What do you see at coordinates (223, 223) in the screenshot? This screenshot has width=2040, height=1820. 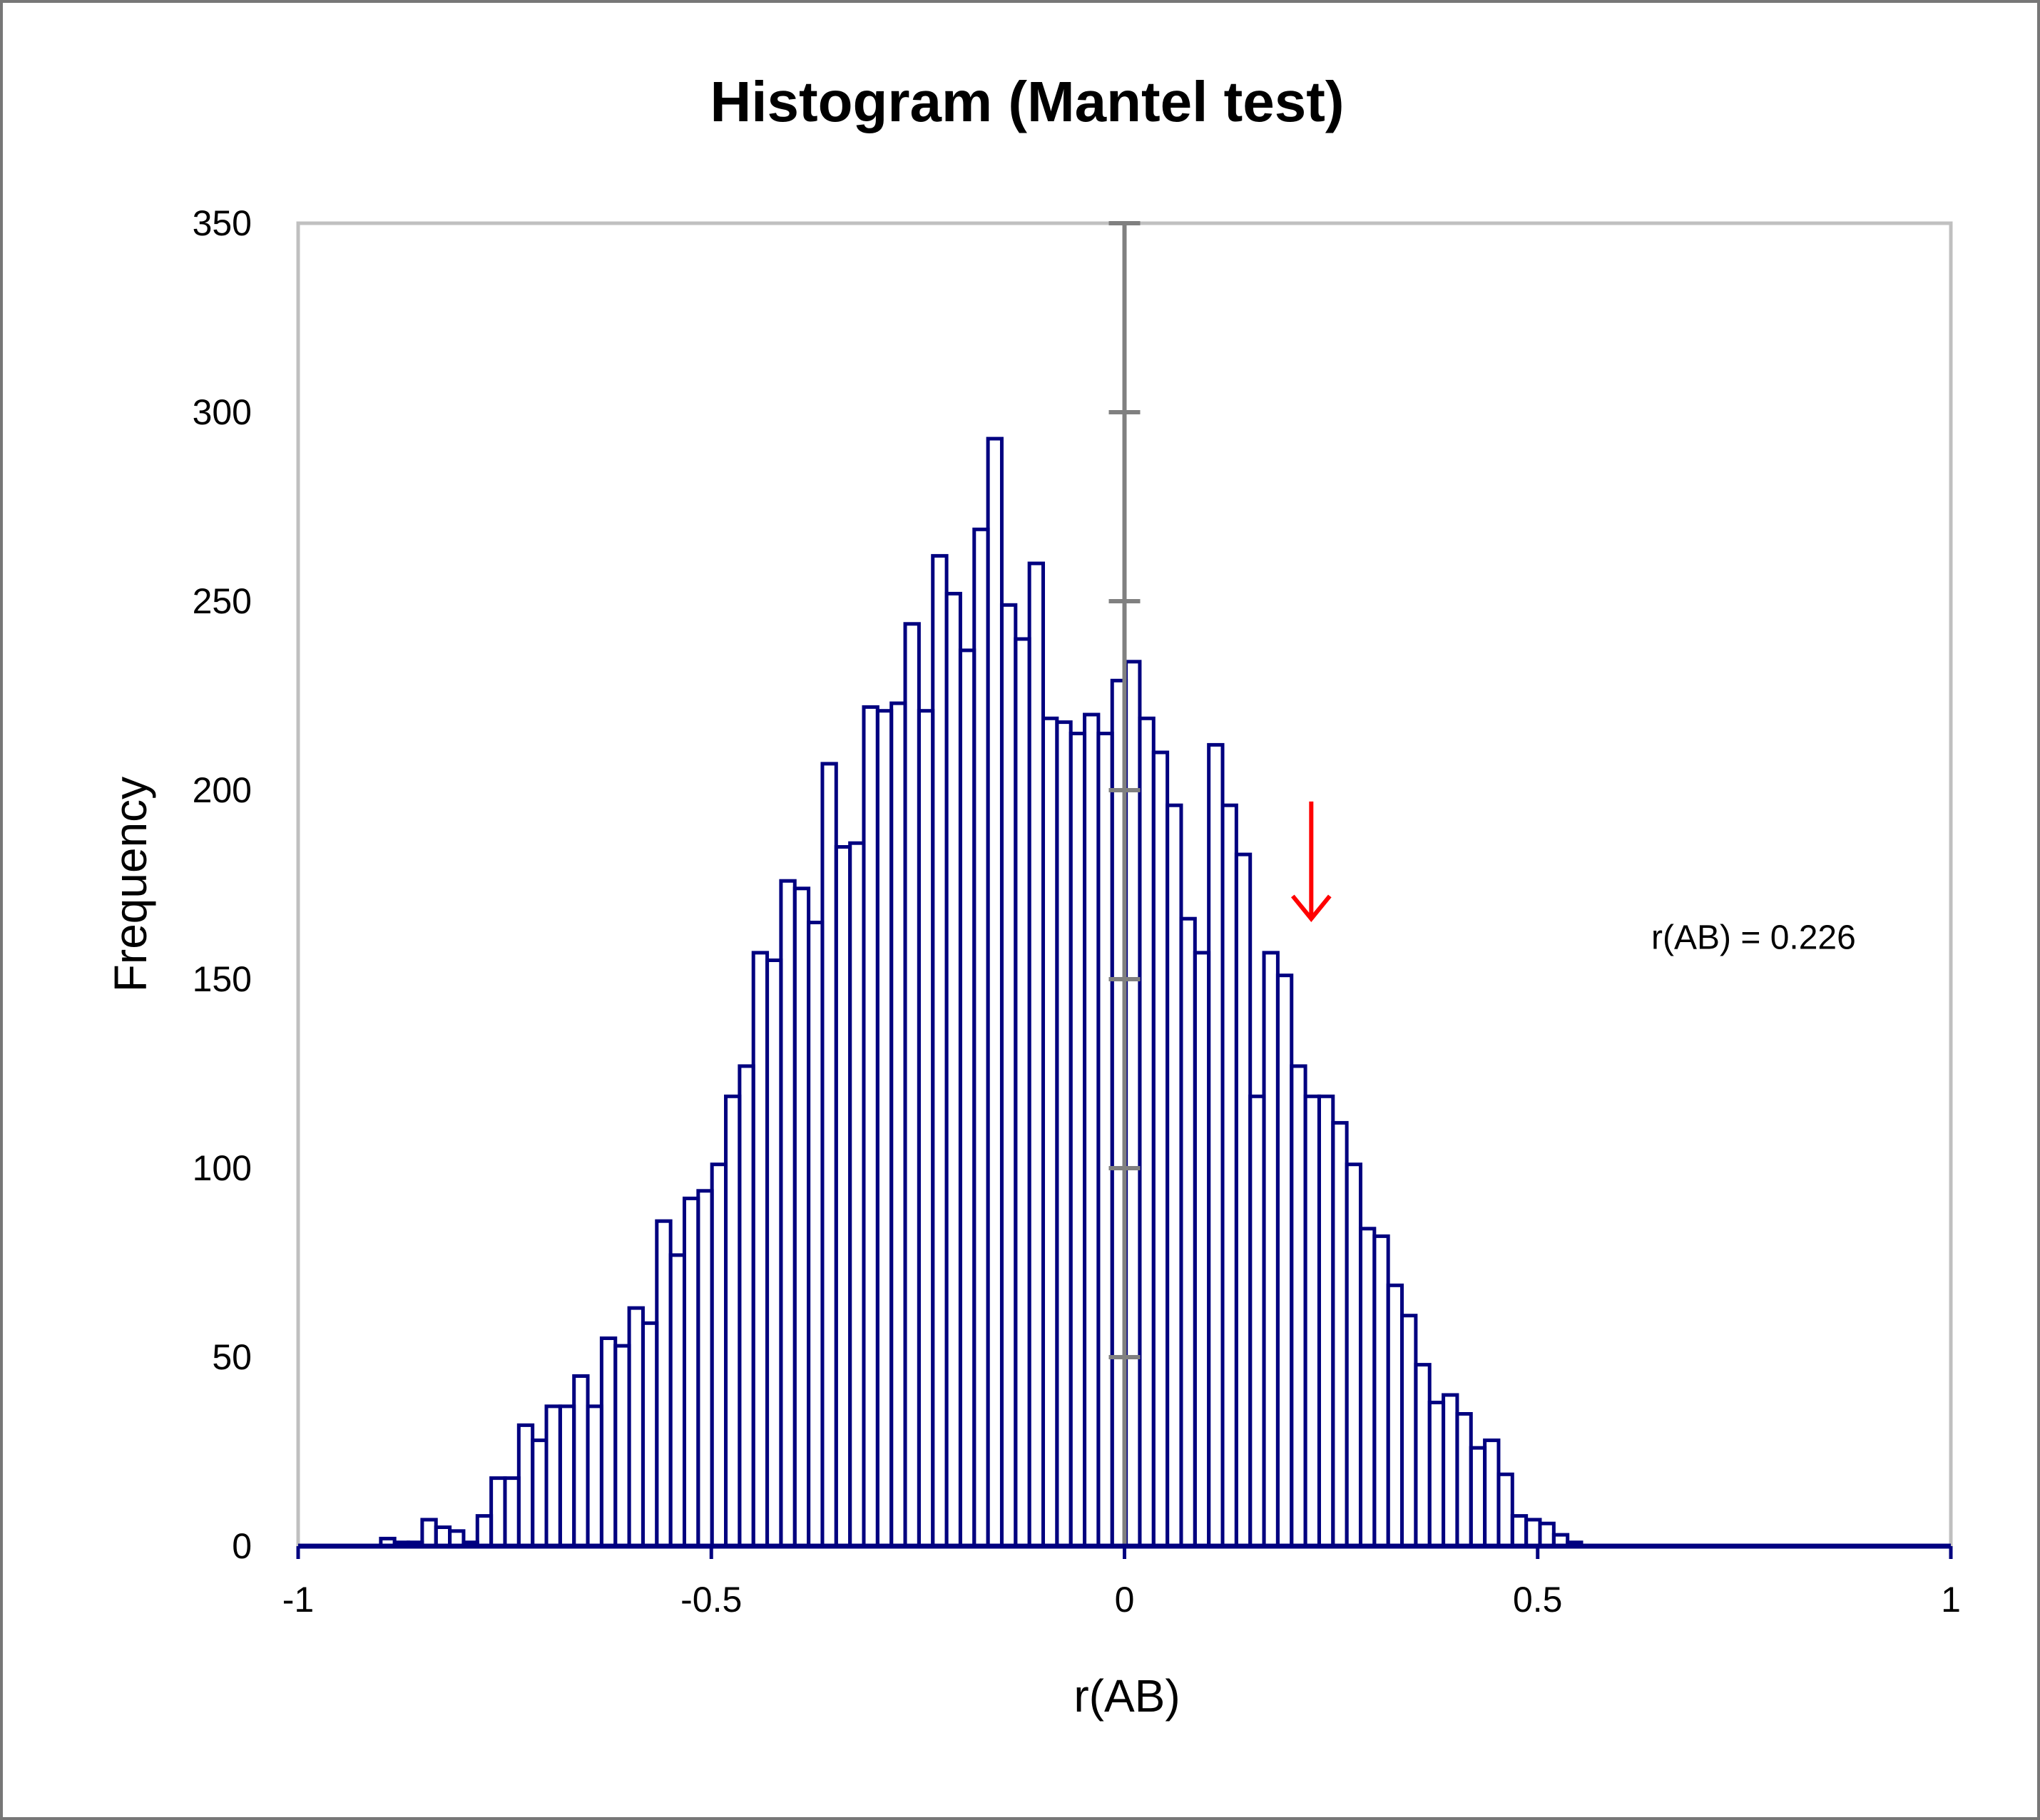 I see `y-tick-label: 350` at bounding box center [223, 223].